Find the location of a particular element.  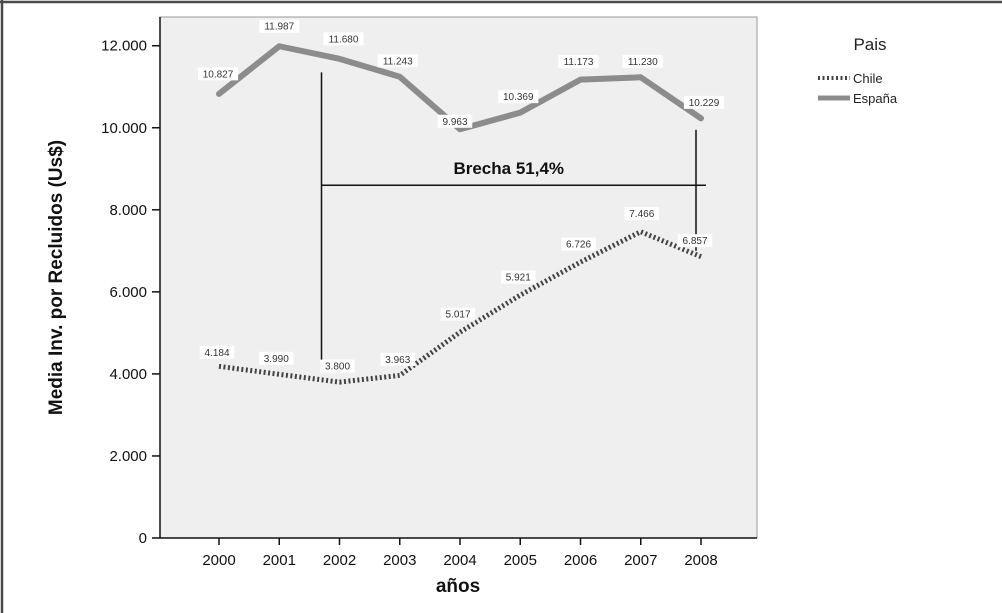

x-tick-label: 2008 is located at coordinates (700, 560).